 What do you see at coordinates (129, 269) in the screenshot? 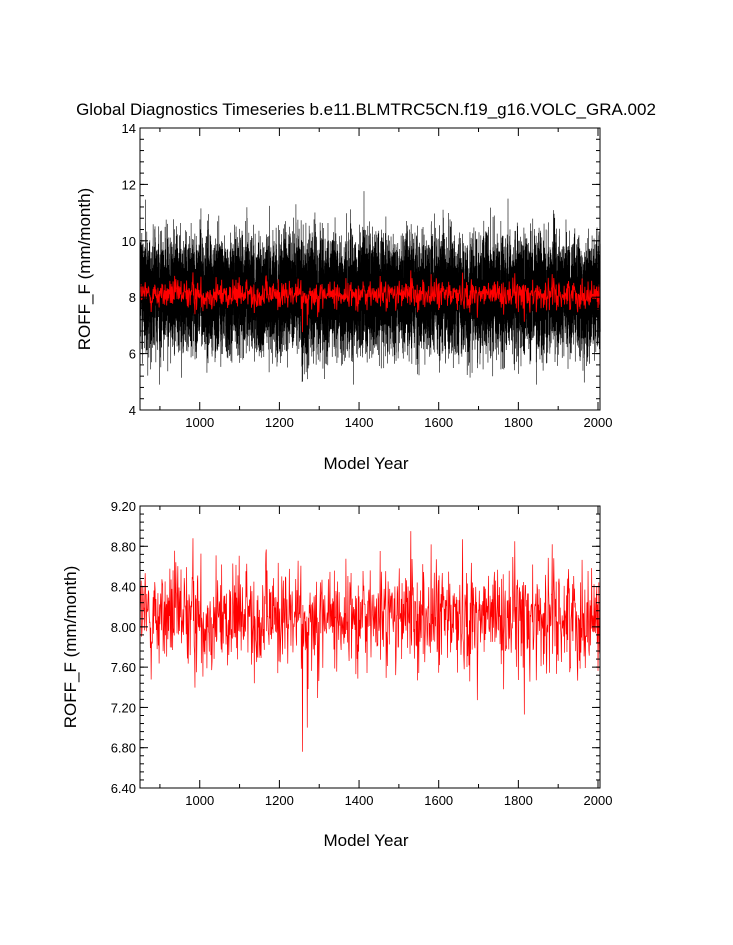
I see `top-y-tick-labels: 4 6 8 10 12 14` at bounding box center [129, 269].